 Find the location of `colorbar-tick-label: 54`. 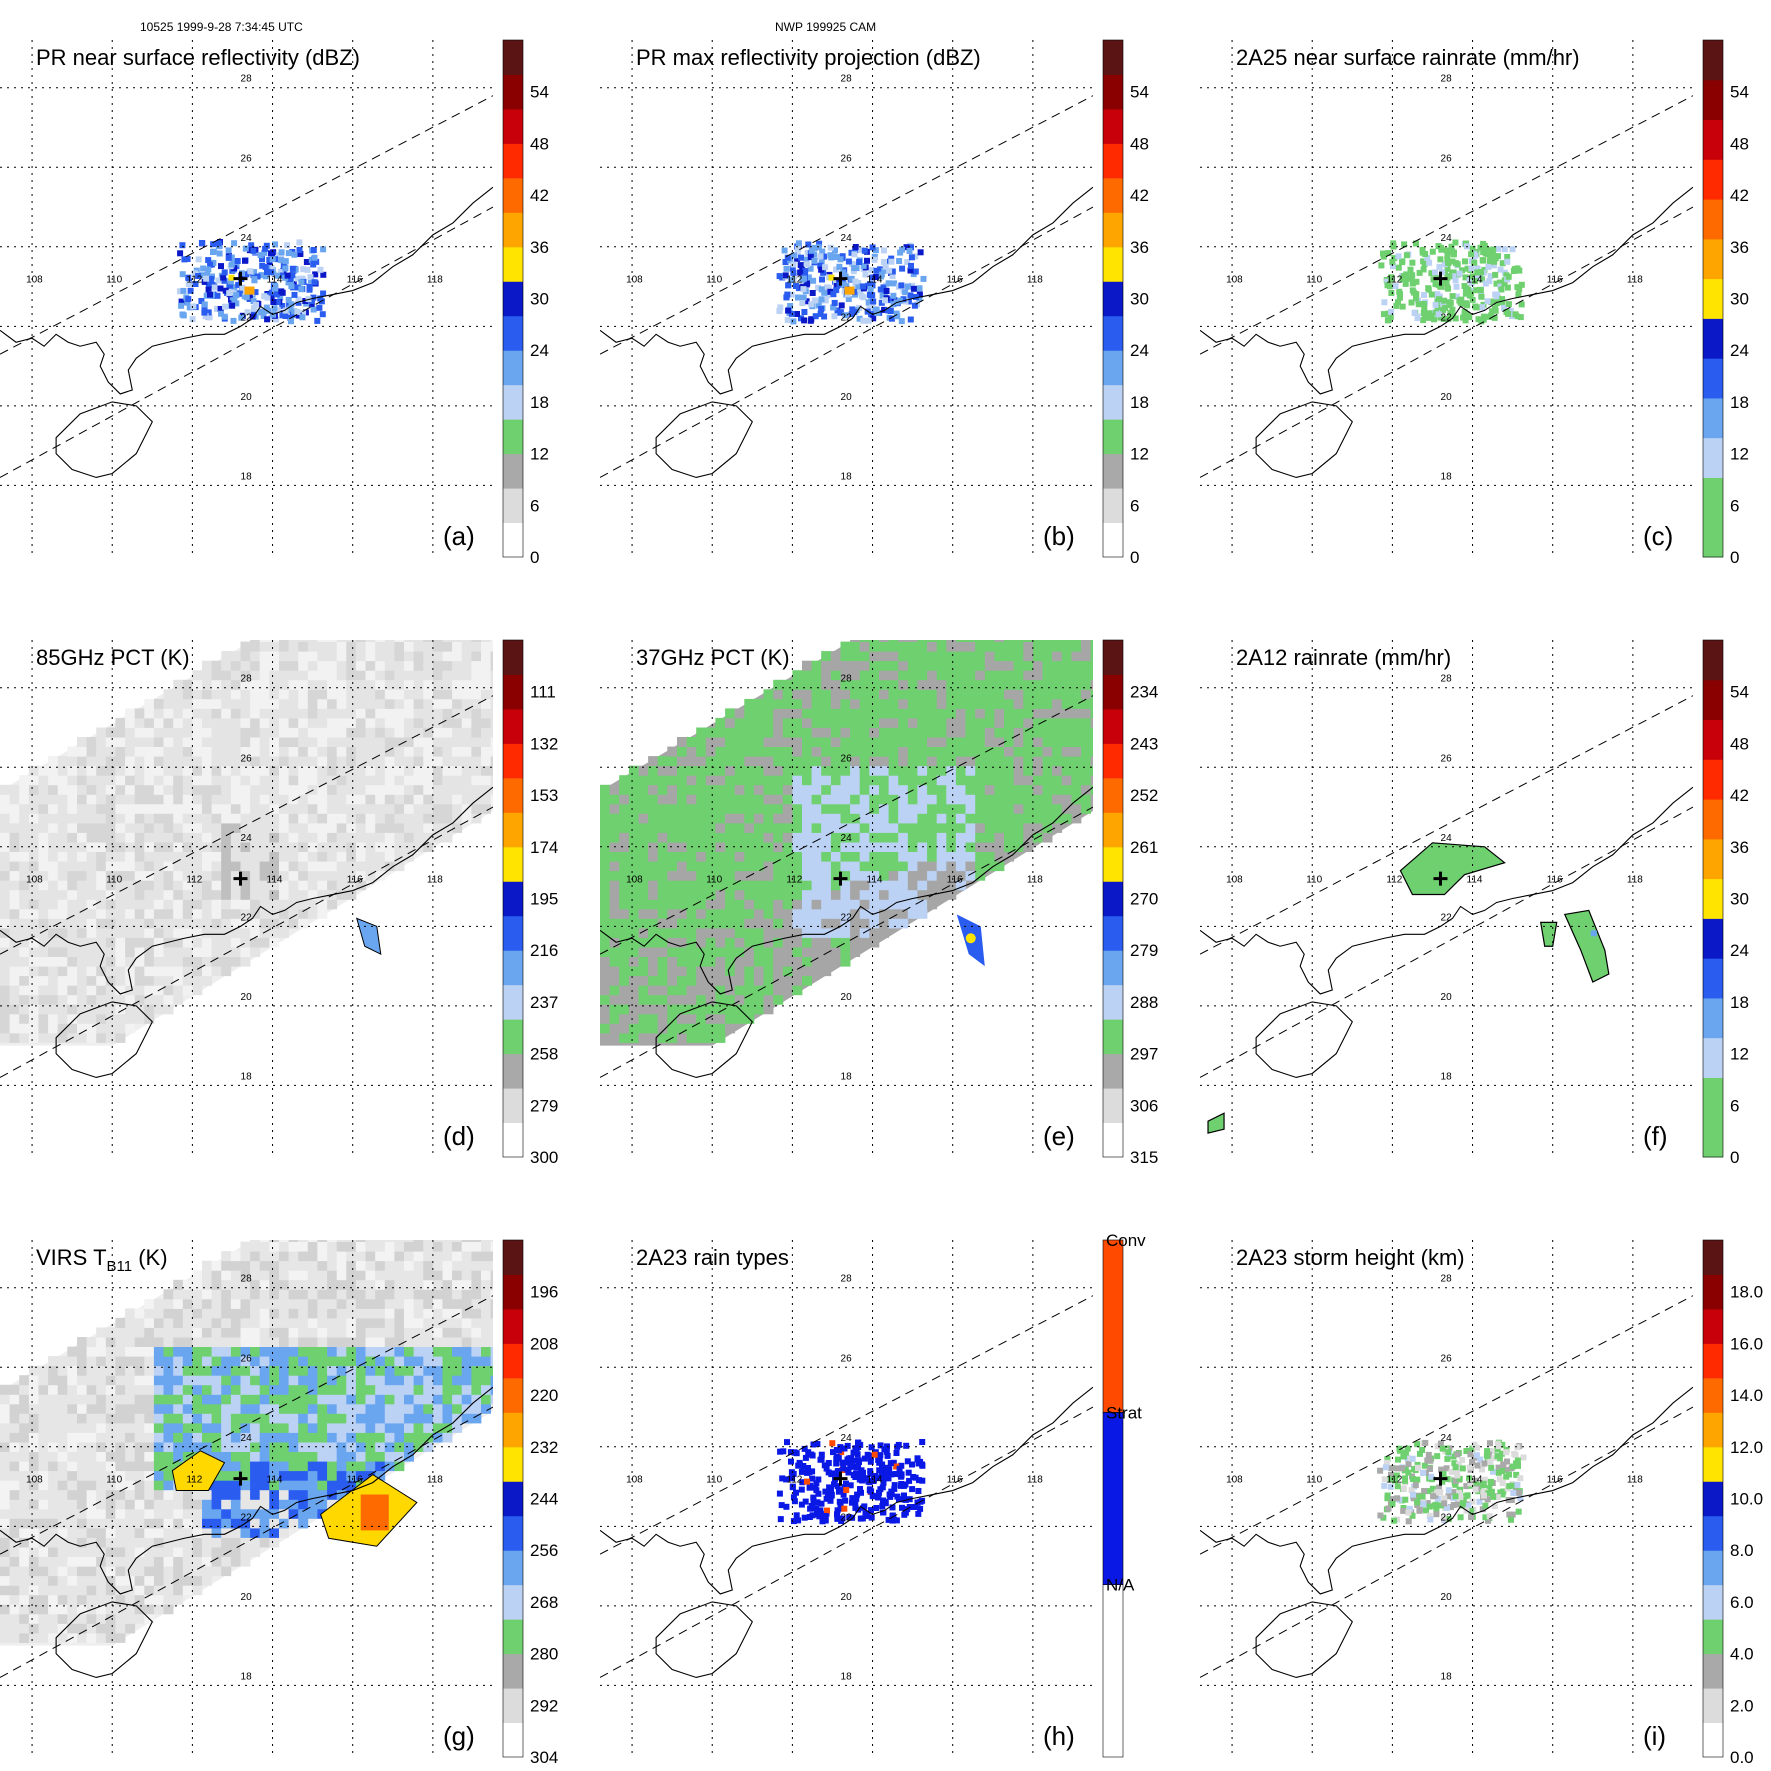

colorbar-tick-label: 54 is located at coordinates (1139, 92).